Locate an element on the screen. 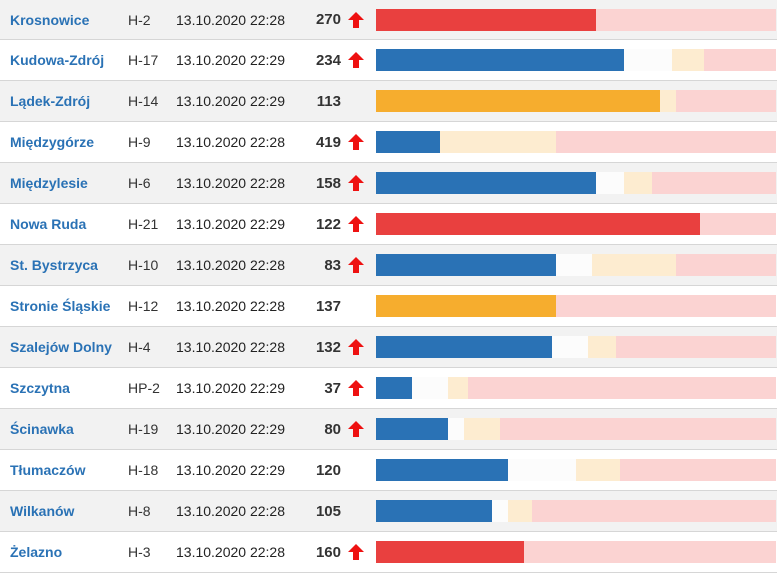 The width and height of the screenshot is (777, 579). station-row: Szalejów Dolny H-4 13.10.2020 22:28 132 is located at coordinates (388, 347).